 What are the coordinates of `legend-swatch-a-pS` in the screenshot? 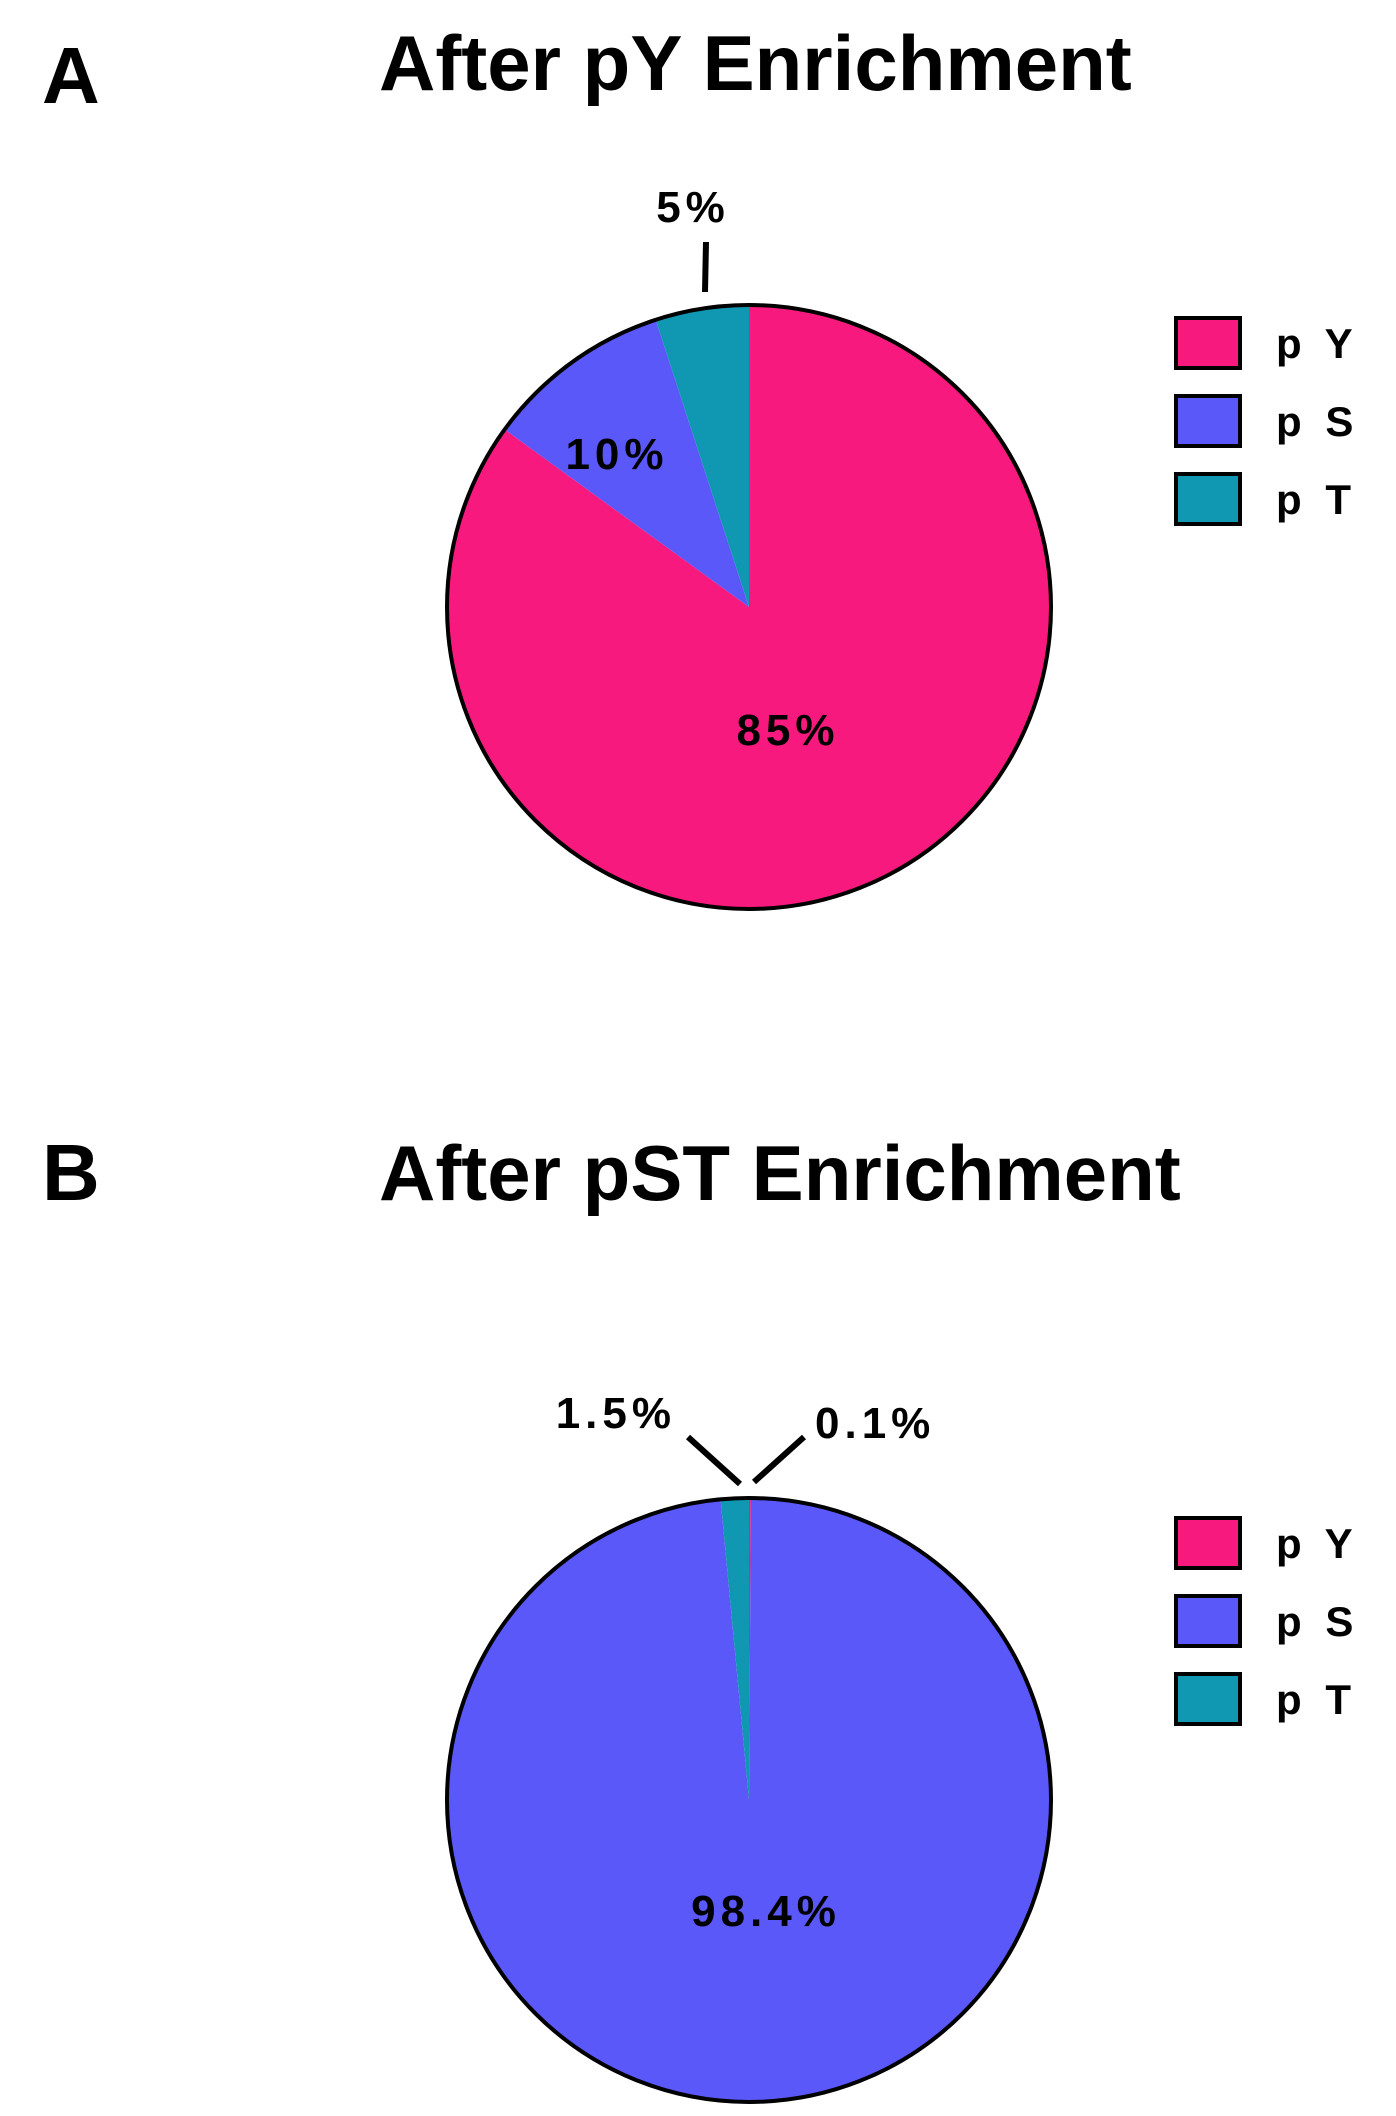 It's located at (1208, 421).